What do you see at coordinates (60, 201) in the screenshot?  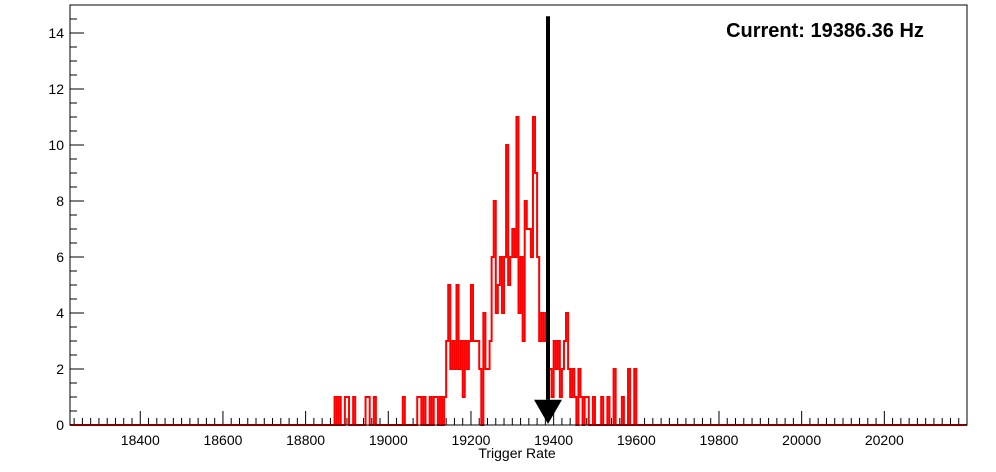 I see `y-tick-label: 8` at bounding box center [60, 201].